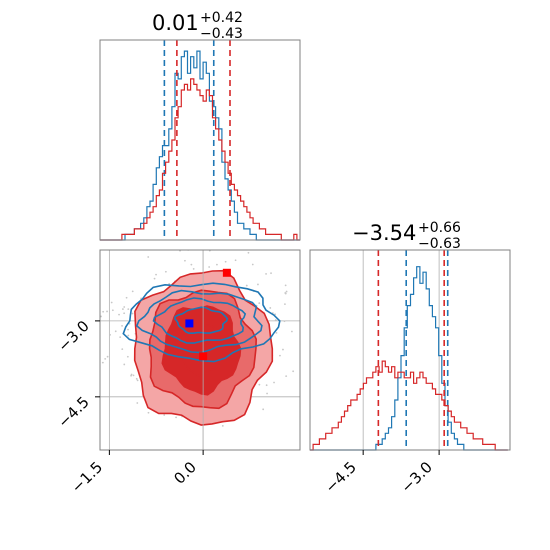 Image resolution: width=550 pixels, height=550 pixels. I want to click on y-tick-label-0: −3.0, so click(73, 336).